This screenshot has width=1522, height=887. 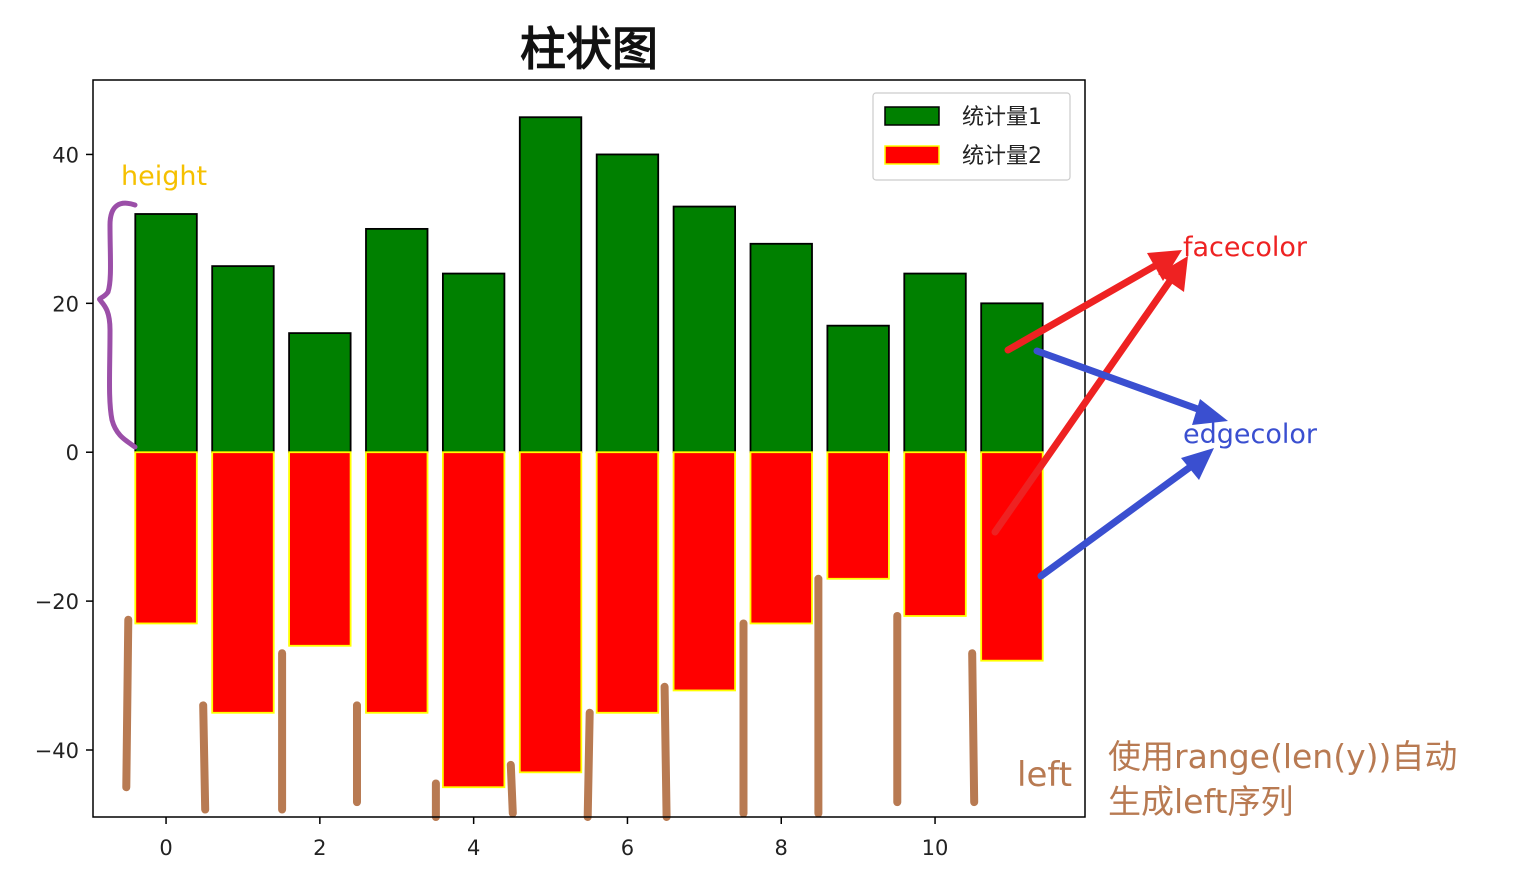 I want to click on facecolor-arrows, so click(x=1089, y=393).